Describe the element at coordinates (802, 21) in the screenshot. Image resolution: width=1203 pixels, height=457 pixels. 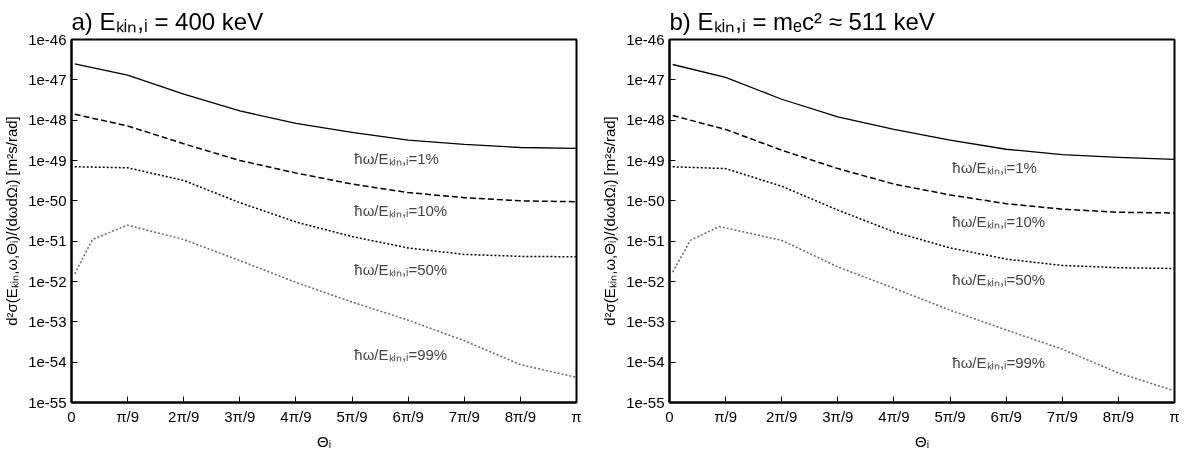
I see `chart-title: b) Eₖᵢₙ,ᵢ = mₑc² ≈ 511 keV` at that location.